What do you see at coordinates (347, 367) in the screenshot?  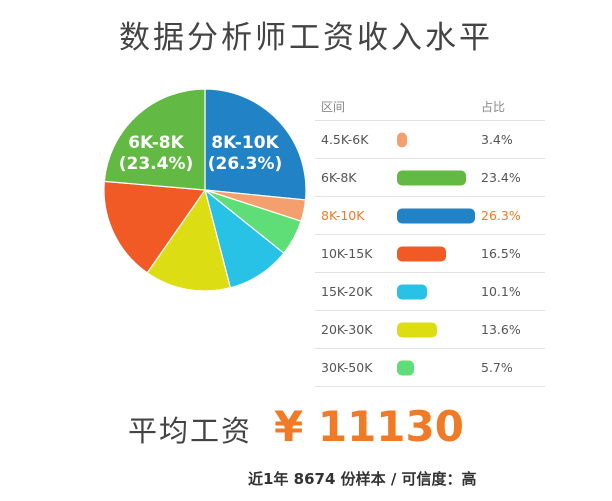 I see `legend-range-label: 30K-50K` at bounding box center [347, 367].